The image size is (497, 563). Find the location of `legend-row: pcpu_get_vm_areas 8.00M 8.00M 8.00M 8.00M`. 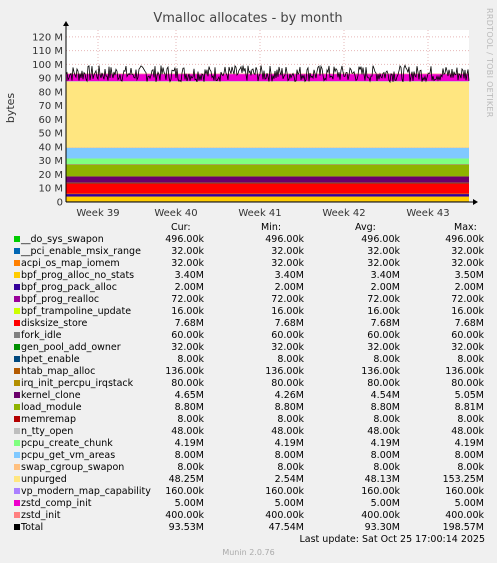

legend-row: pcpu_get_vm_areas 8.00M 8.00M 8.00M 8.00M is located at coordinates (248, 456).